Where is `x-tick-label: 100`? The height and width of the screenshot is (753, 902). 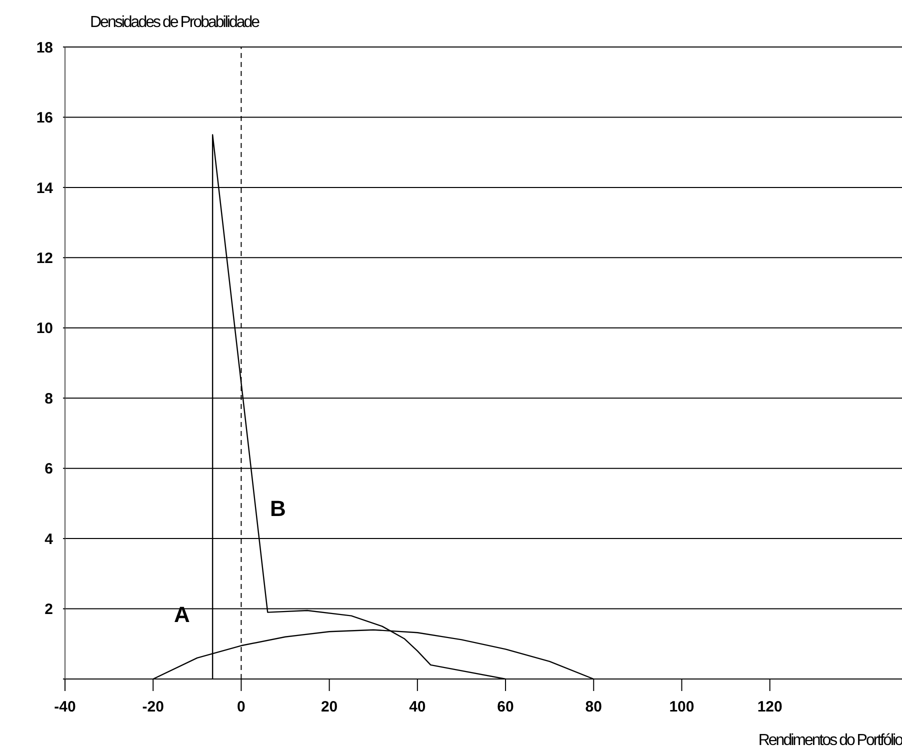
x-tick-label: 100 is located at coordinates (681, 707).